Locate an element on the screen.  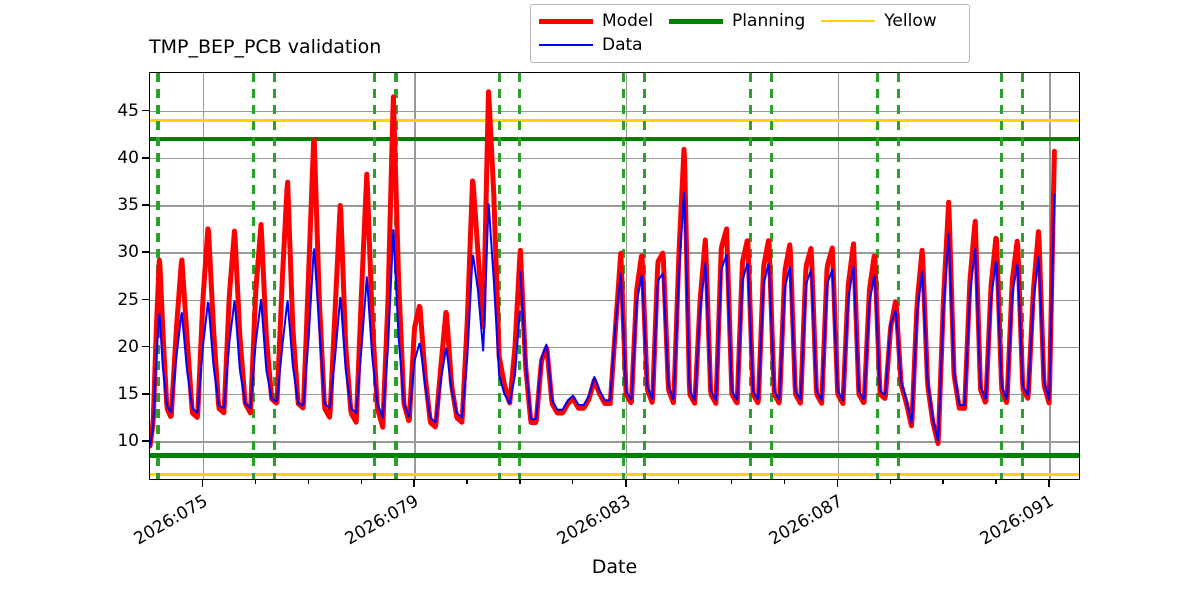
legend-item-planning: Planning is located at coordinates (737, 20).